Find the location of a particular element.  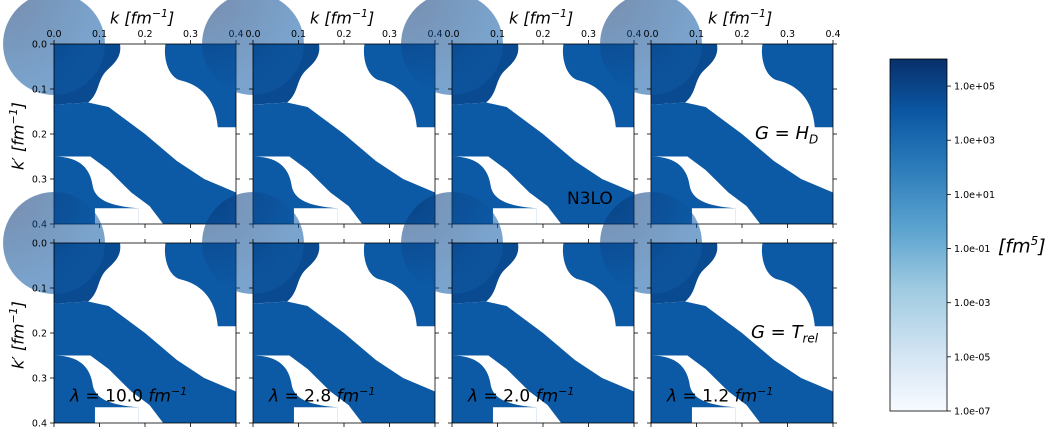

colorbar-label: [fm5] is located at coordinates (1022, 246).